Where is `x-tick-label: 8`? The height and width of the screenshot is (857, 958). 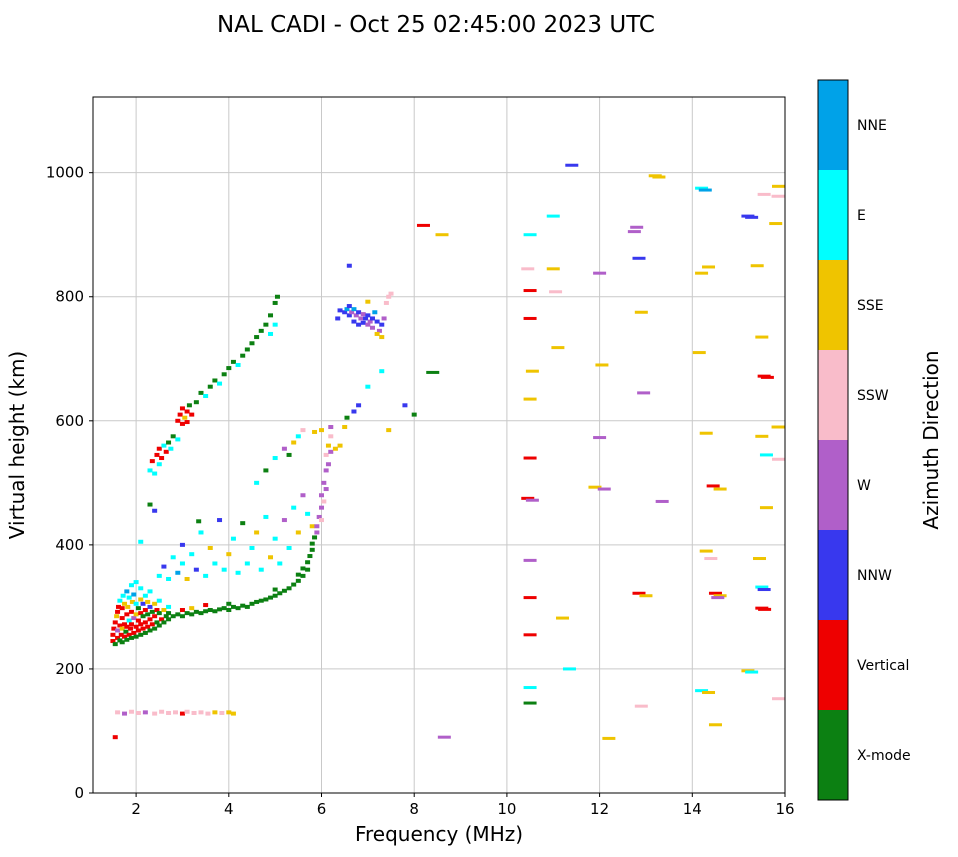
x-tick-label: 8 is located at coordinates (414, 809).